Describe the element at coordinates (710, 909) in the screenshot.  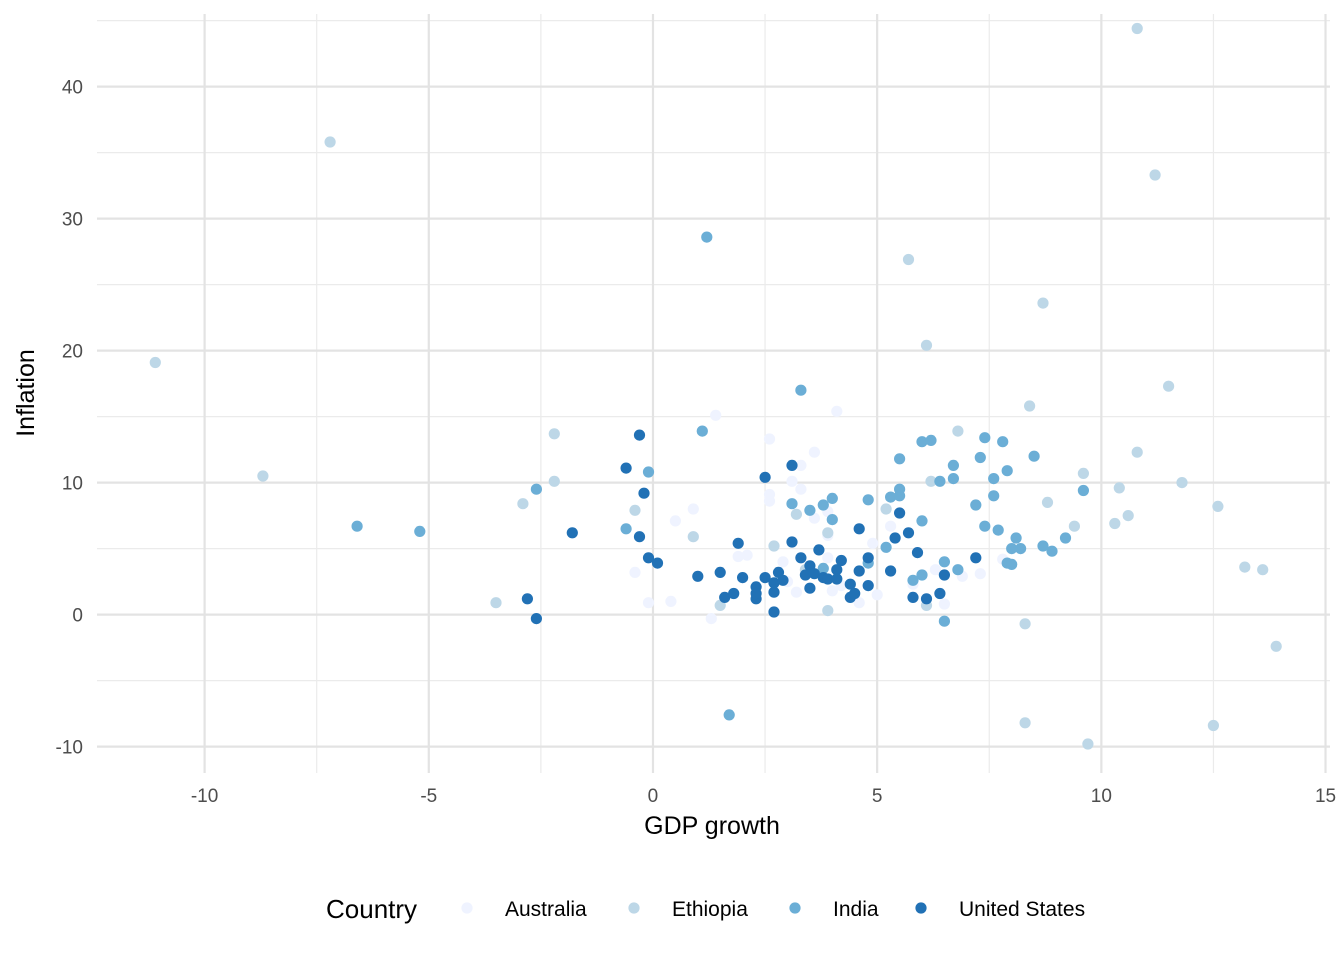
I see `legend-label: Ethiopia` at that location.